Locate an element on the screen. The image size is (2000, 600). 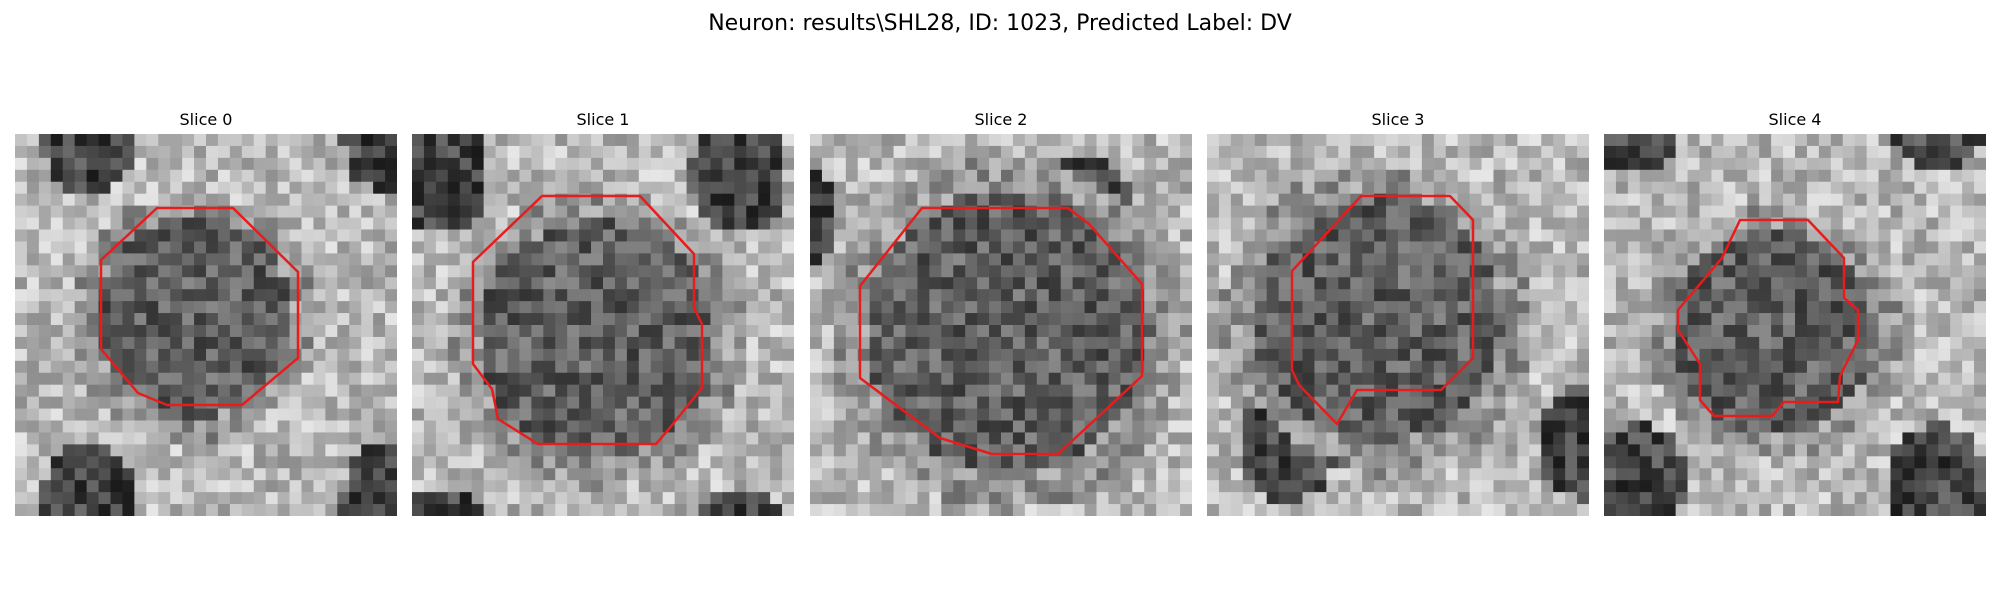
slice-title: Slice 2 is located at coordinates (1001, 119).